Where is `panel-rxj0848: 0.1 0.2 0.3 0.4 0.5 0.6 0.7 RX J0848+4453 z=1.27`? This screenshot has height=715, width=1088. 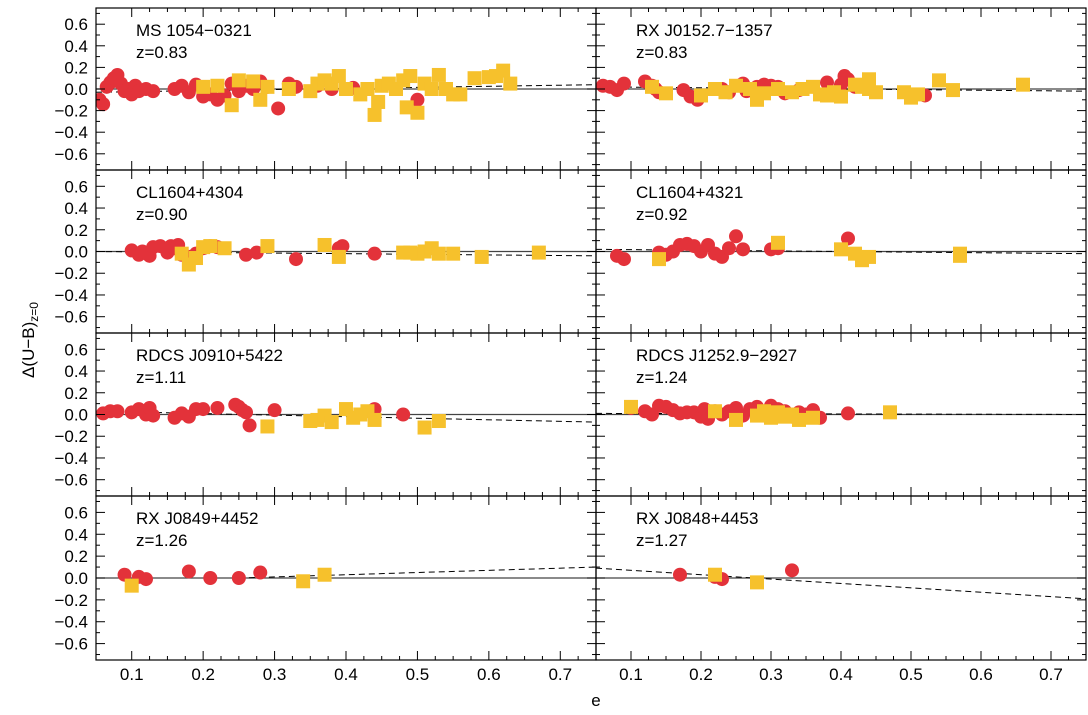 panel-rxj0848: 0.1 0.2 0.3 0.4 0.5 0.6 0.7 RX J0848+4453 z=1.27 is located at coordinates (841, 589).